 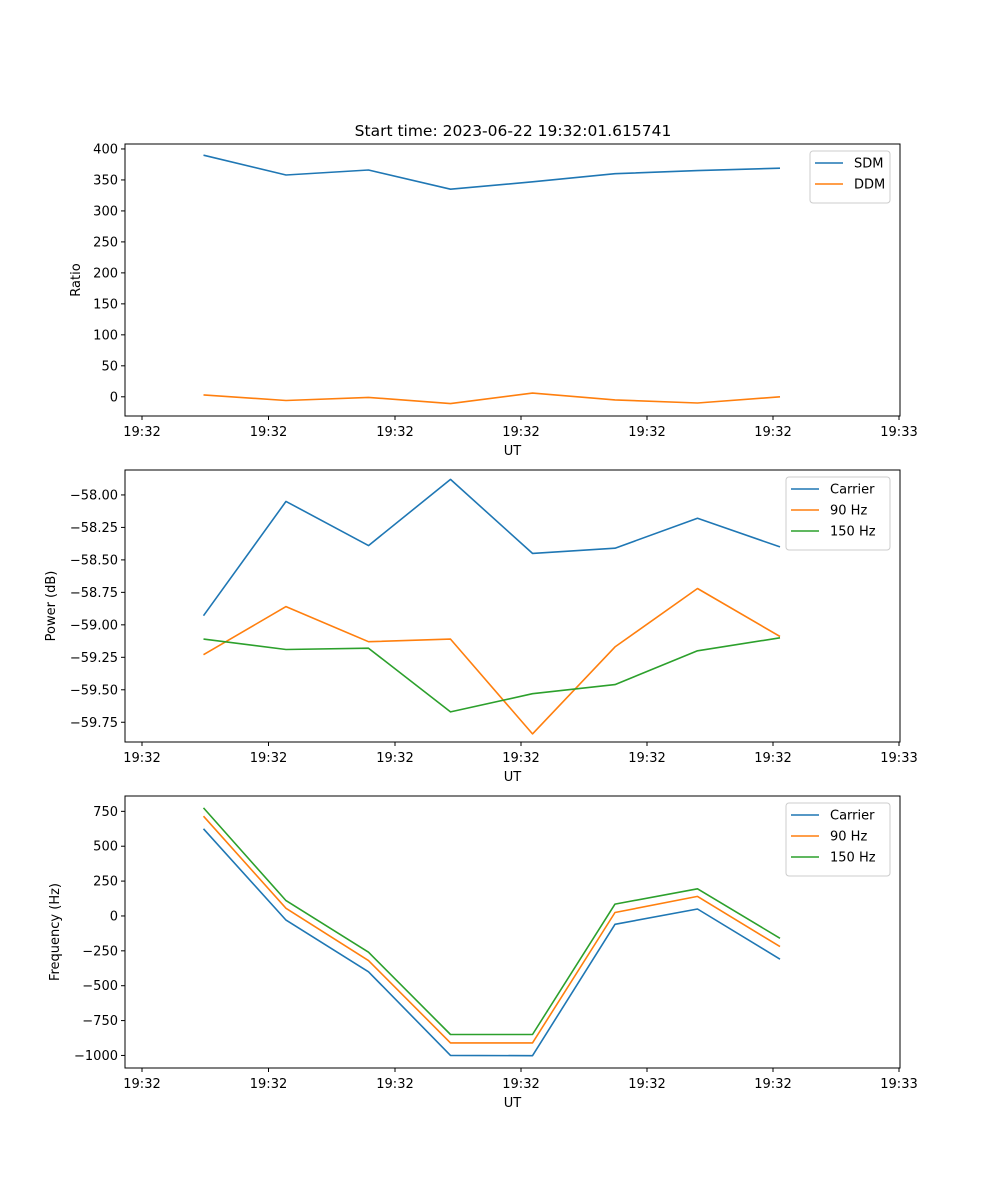 What do you see at coordinates (109, 366) in the screenshot?
I see `y-tick-label: 50` at bounding box center [109, 366].